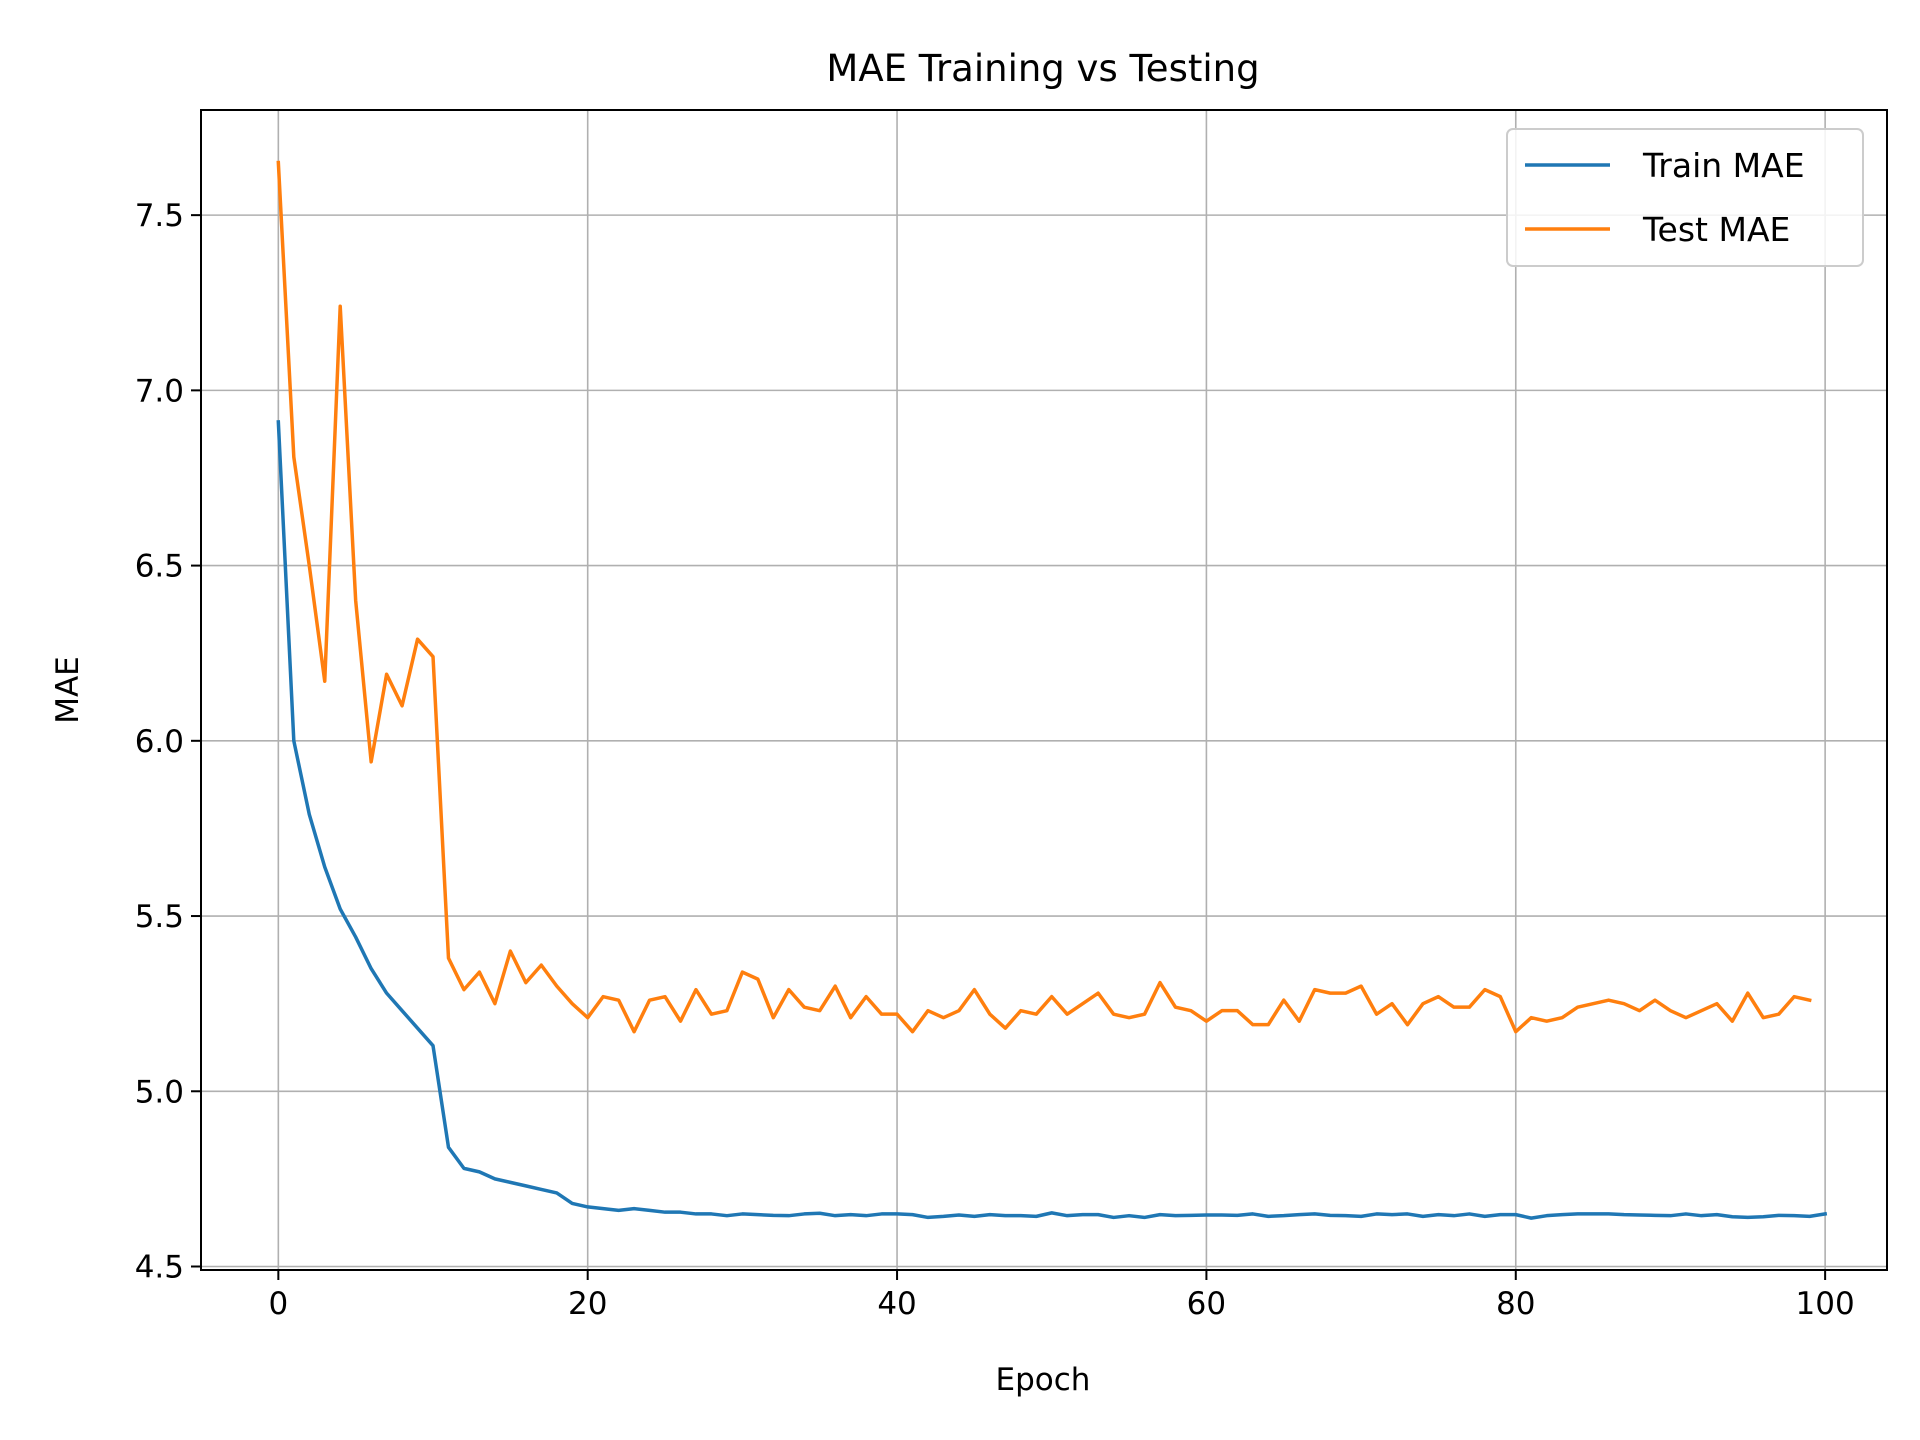  I want to click on y-tick-label: 7.0, so click(159, 391).